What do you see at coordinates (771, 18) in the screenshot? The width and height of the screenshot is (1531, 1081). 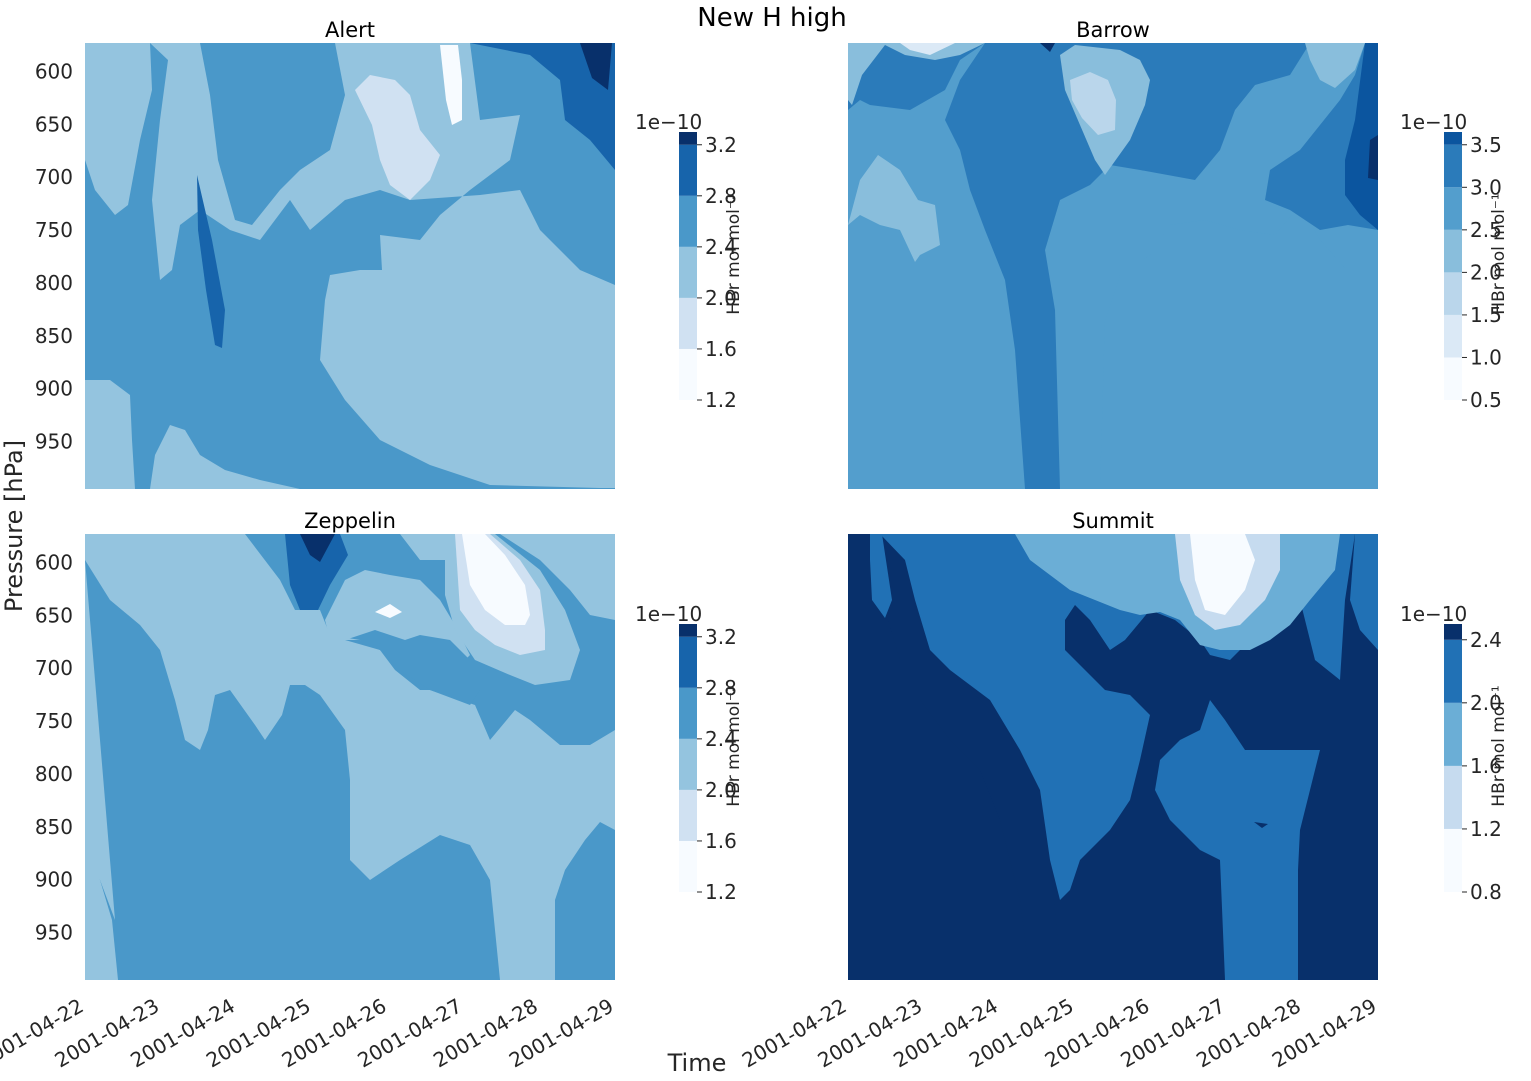 I see `figure-title: New H high` at bounding box center [771, 18].